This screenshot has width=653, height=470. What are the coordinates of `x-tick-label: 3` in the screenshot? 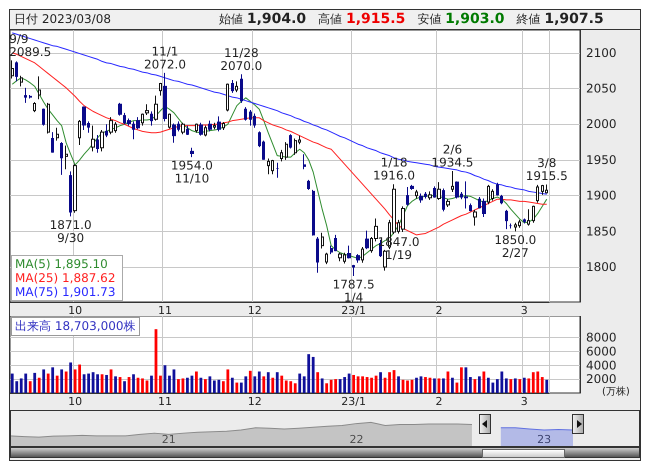 It's located at (524, 401).